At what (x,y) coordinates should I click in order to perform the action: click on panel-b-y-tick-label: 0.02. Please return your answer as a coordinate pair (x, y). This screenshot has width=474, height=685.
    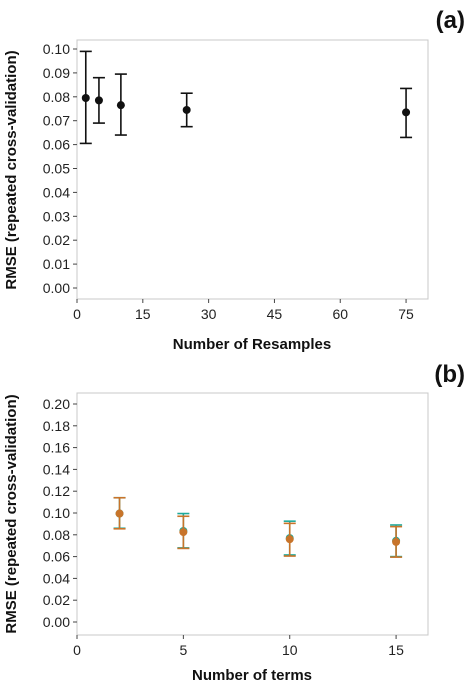
    Looking at the image, I should click on (56, 600).